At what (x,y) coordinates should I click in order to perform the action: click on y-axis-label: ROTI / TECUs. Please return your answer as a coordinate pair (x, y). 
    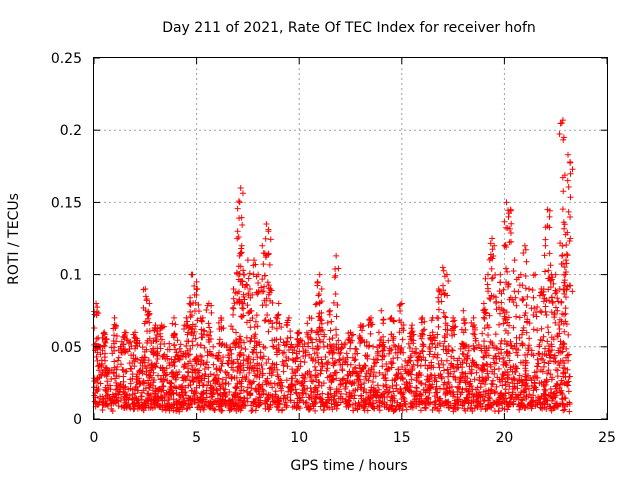
    Looking at the image, I should click on (14, 239).